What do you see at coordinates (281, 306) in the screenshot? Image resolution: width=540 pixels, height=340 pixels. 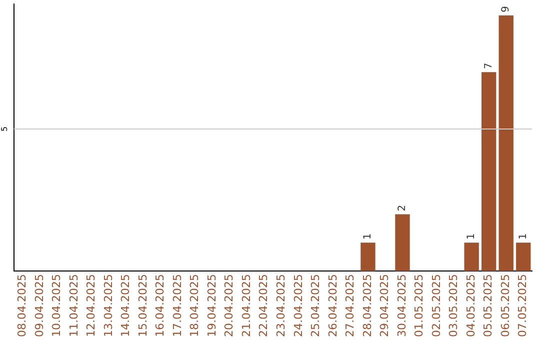 I see `x-tick-label: 23.04.2025` at bounding box center [281, 306].